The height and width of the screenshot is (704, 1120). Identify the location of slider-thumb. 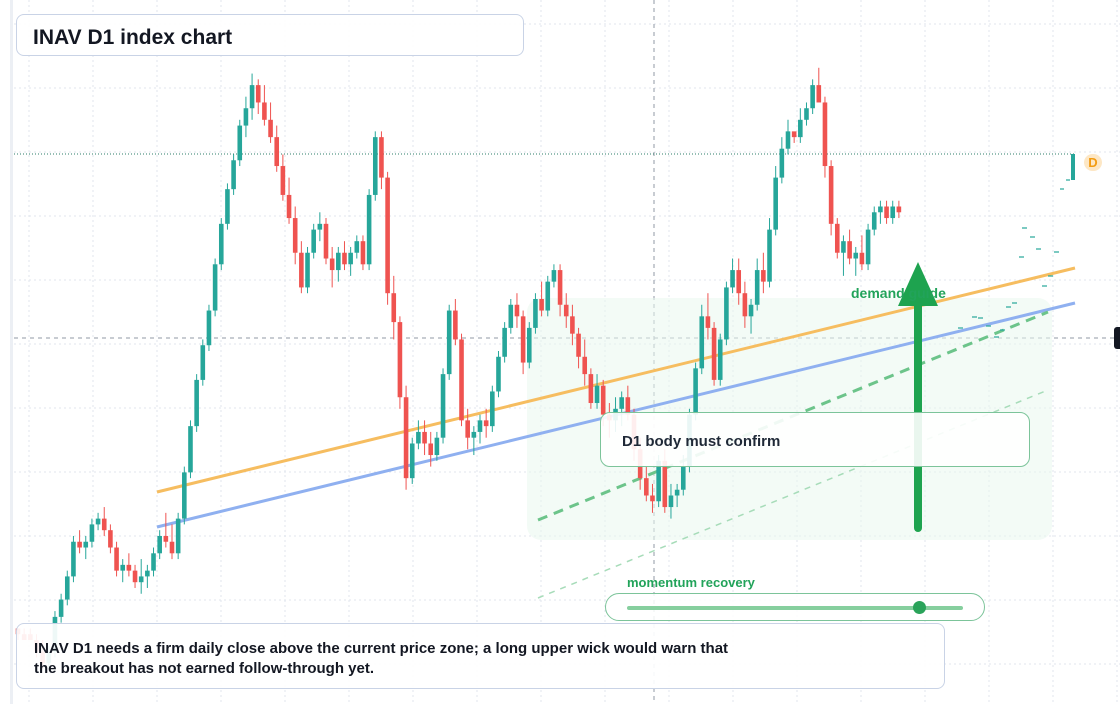
(920, 607).